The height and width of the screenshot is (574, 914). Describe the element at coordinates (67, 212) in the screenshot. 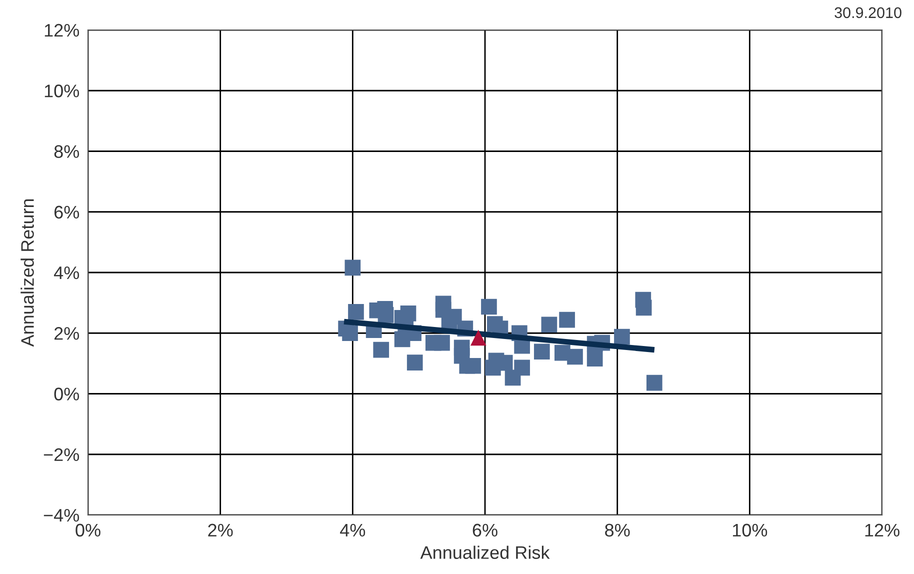

I see `y-tick-label: 6%` at that location.